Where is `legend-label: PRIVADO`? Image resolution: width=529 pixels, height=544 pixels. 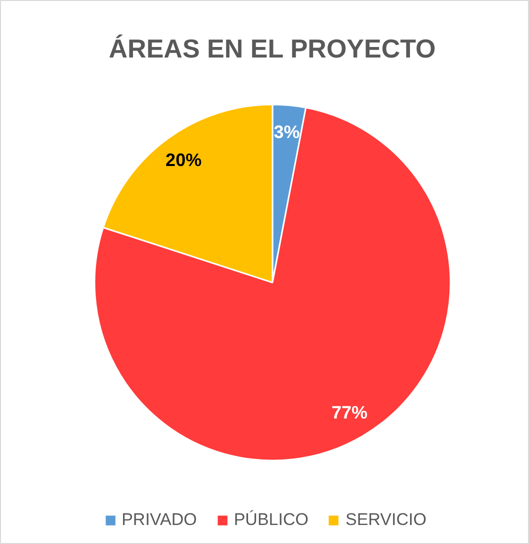 legend-label: PRIVADO is located at coordinates (159, 520).